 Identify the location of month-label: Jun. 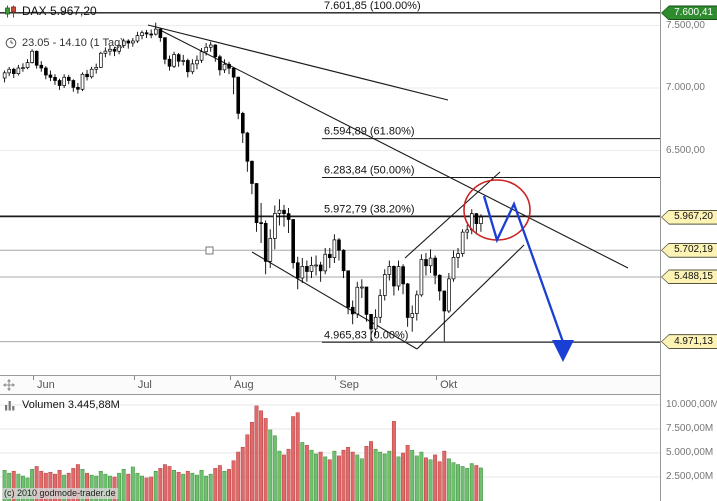
(46, 385).